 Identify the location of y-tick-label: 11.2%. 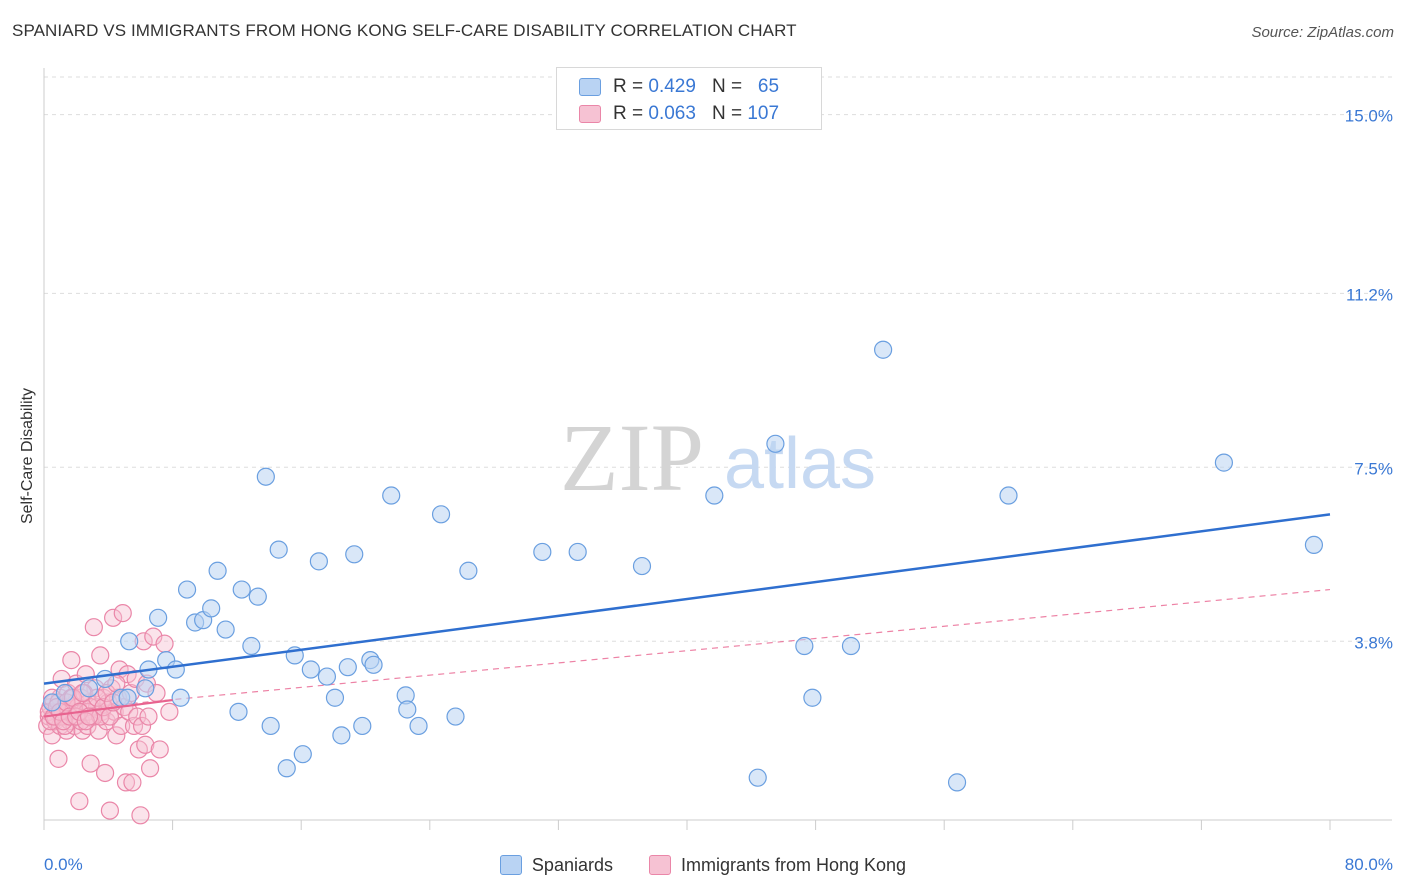
(1369, 294).